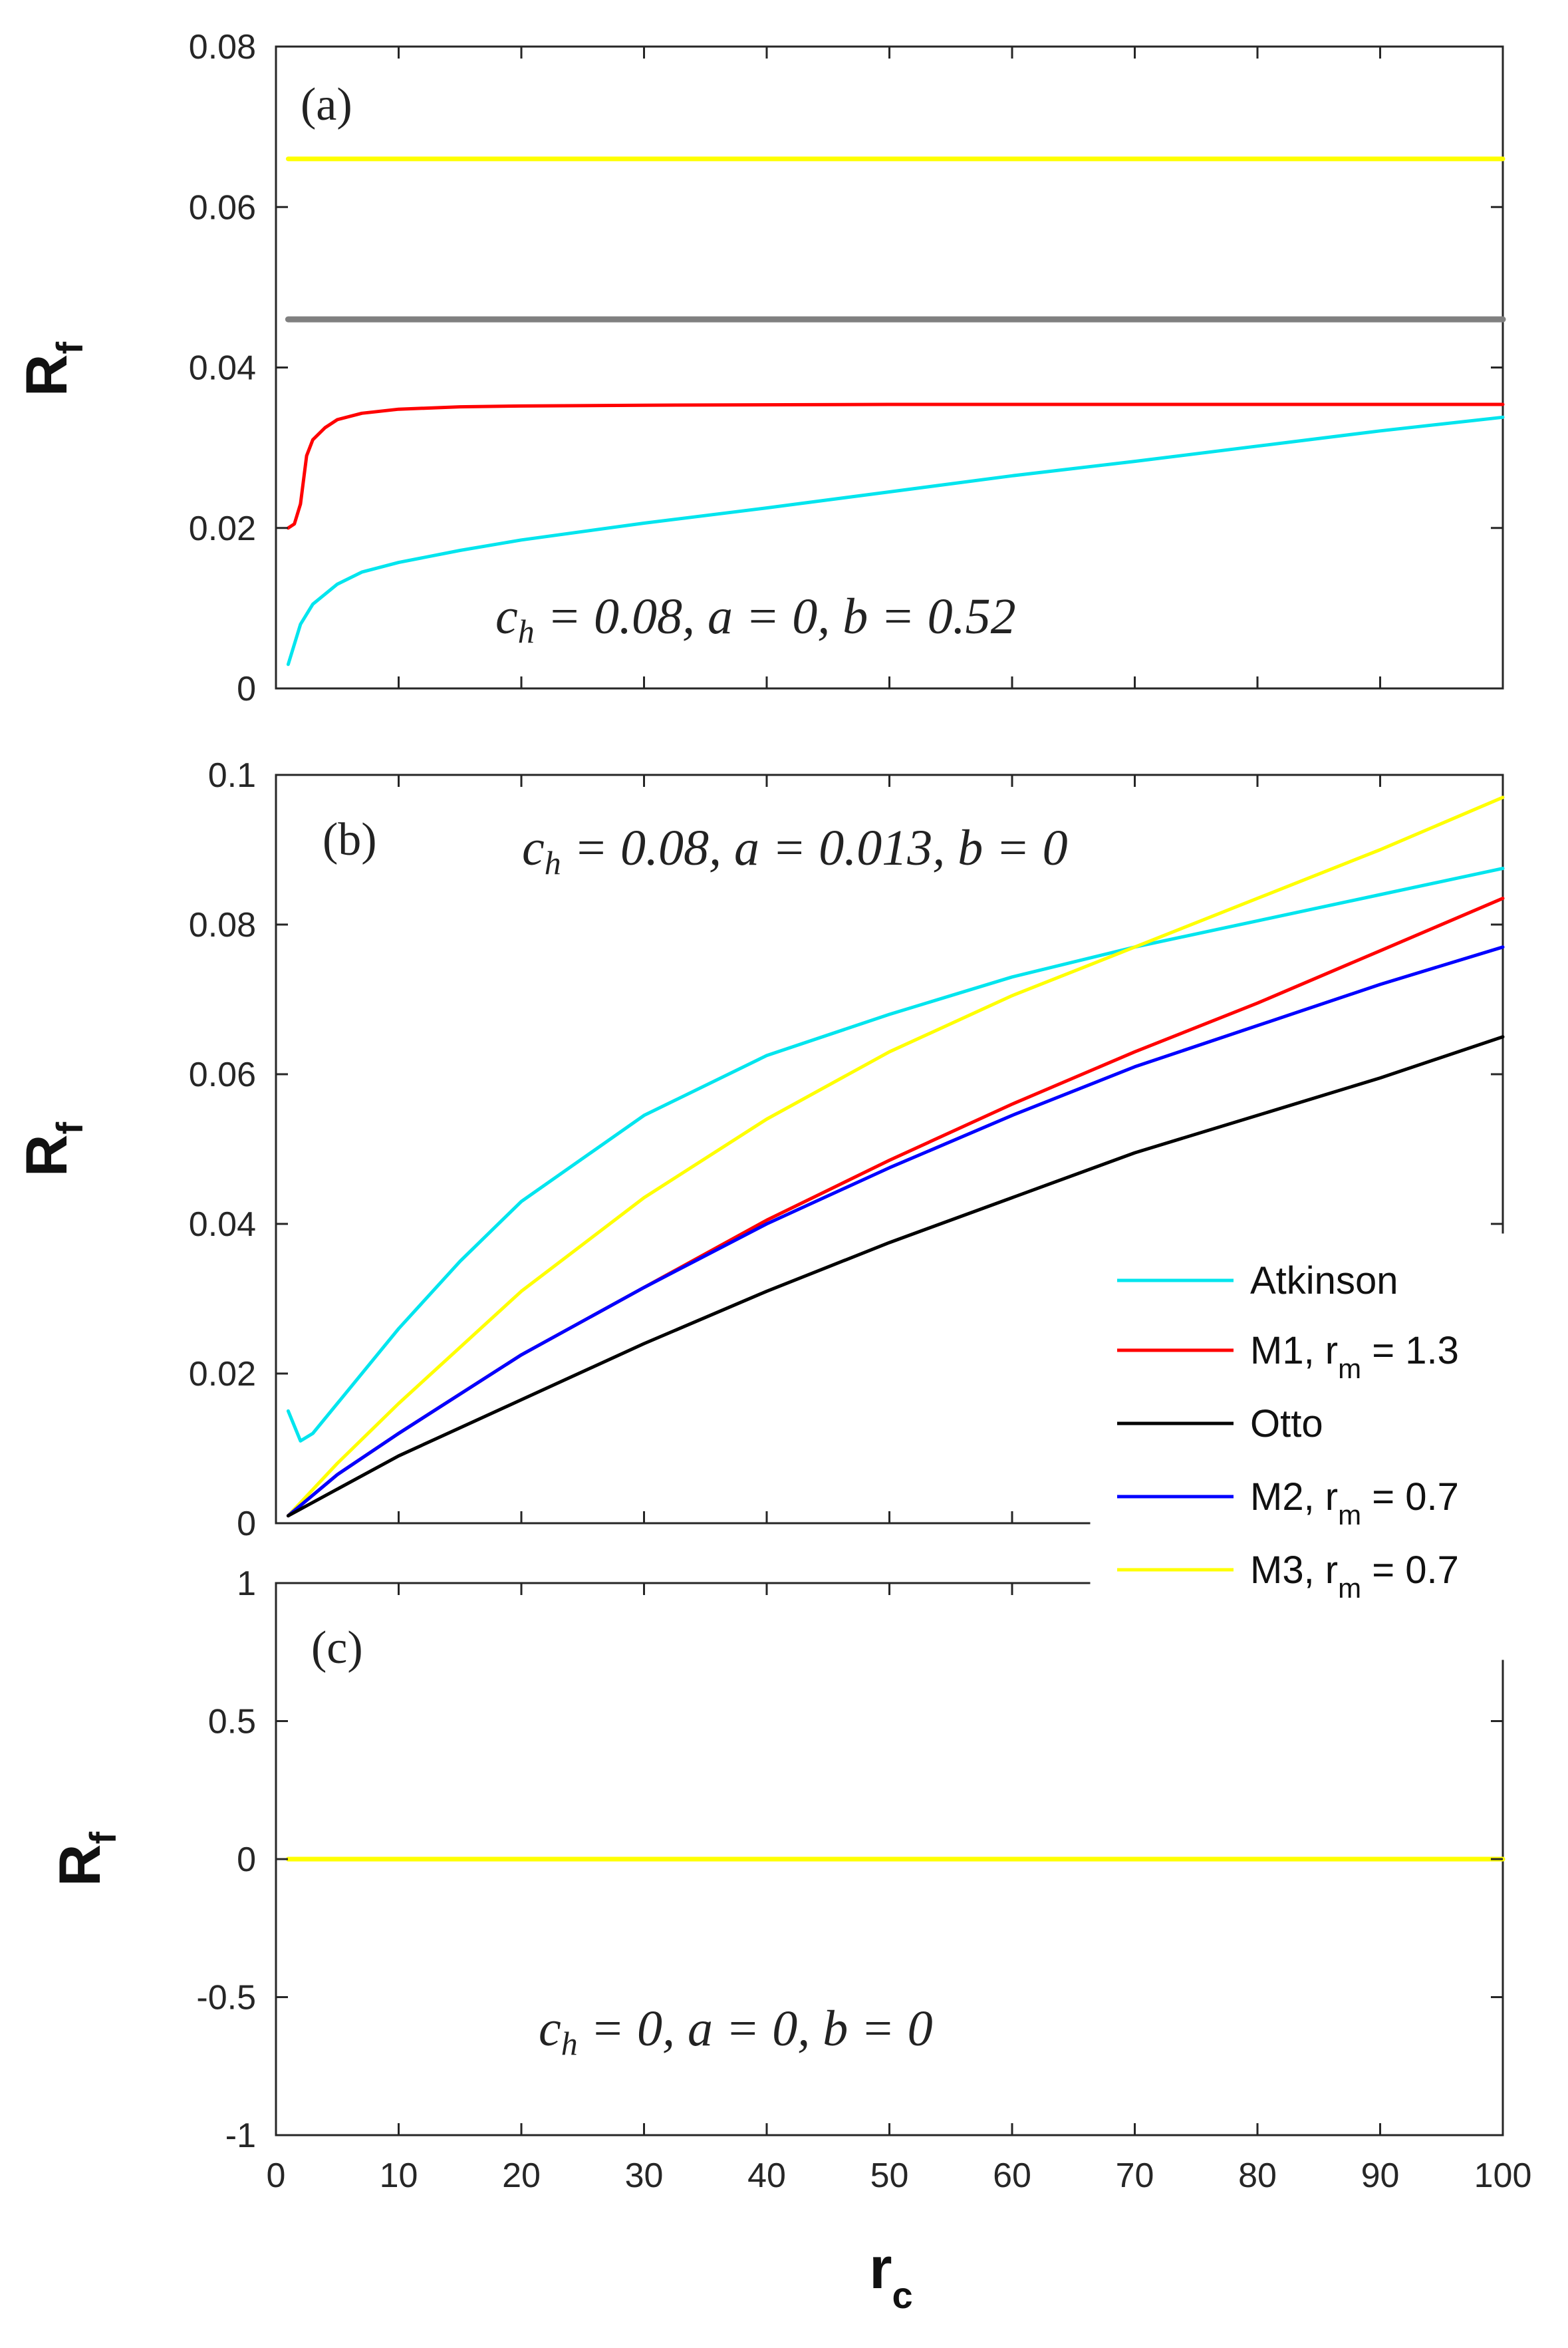 This screenshot has height=2348, width=1568. What do you see at coordinates (1012, 2175) in the screenshot?
I see `x-tick-label: 60` at bounding box center [1012, 2175].